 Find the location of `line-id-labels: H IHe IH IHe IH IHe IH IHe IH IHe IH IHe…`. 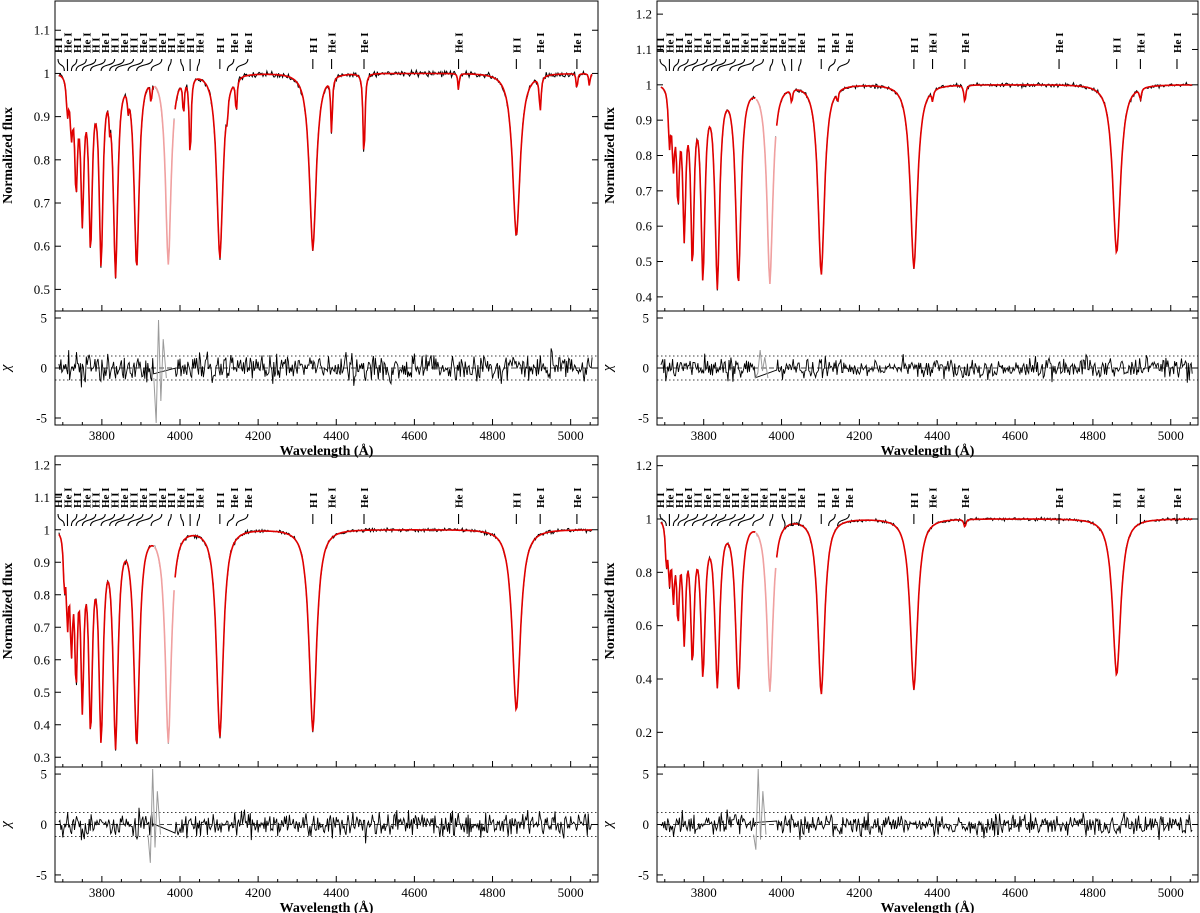

line-id-labels: H IHe IH IHe IH IHe IH IHe IH IHe IH IHe… is located at coordinates (919, 507).